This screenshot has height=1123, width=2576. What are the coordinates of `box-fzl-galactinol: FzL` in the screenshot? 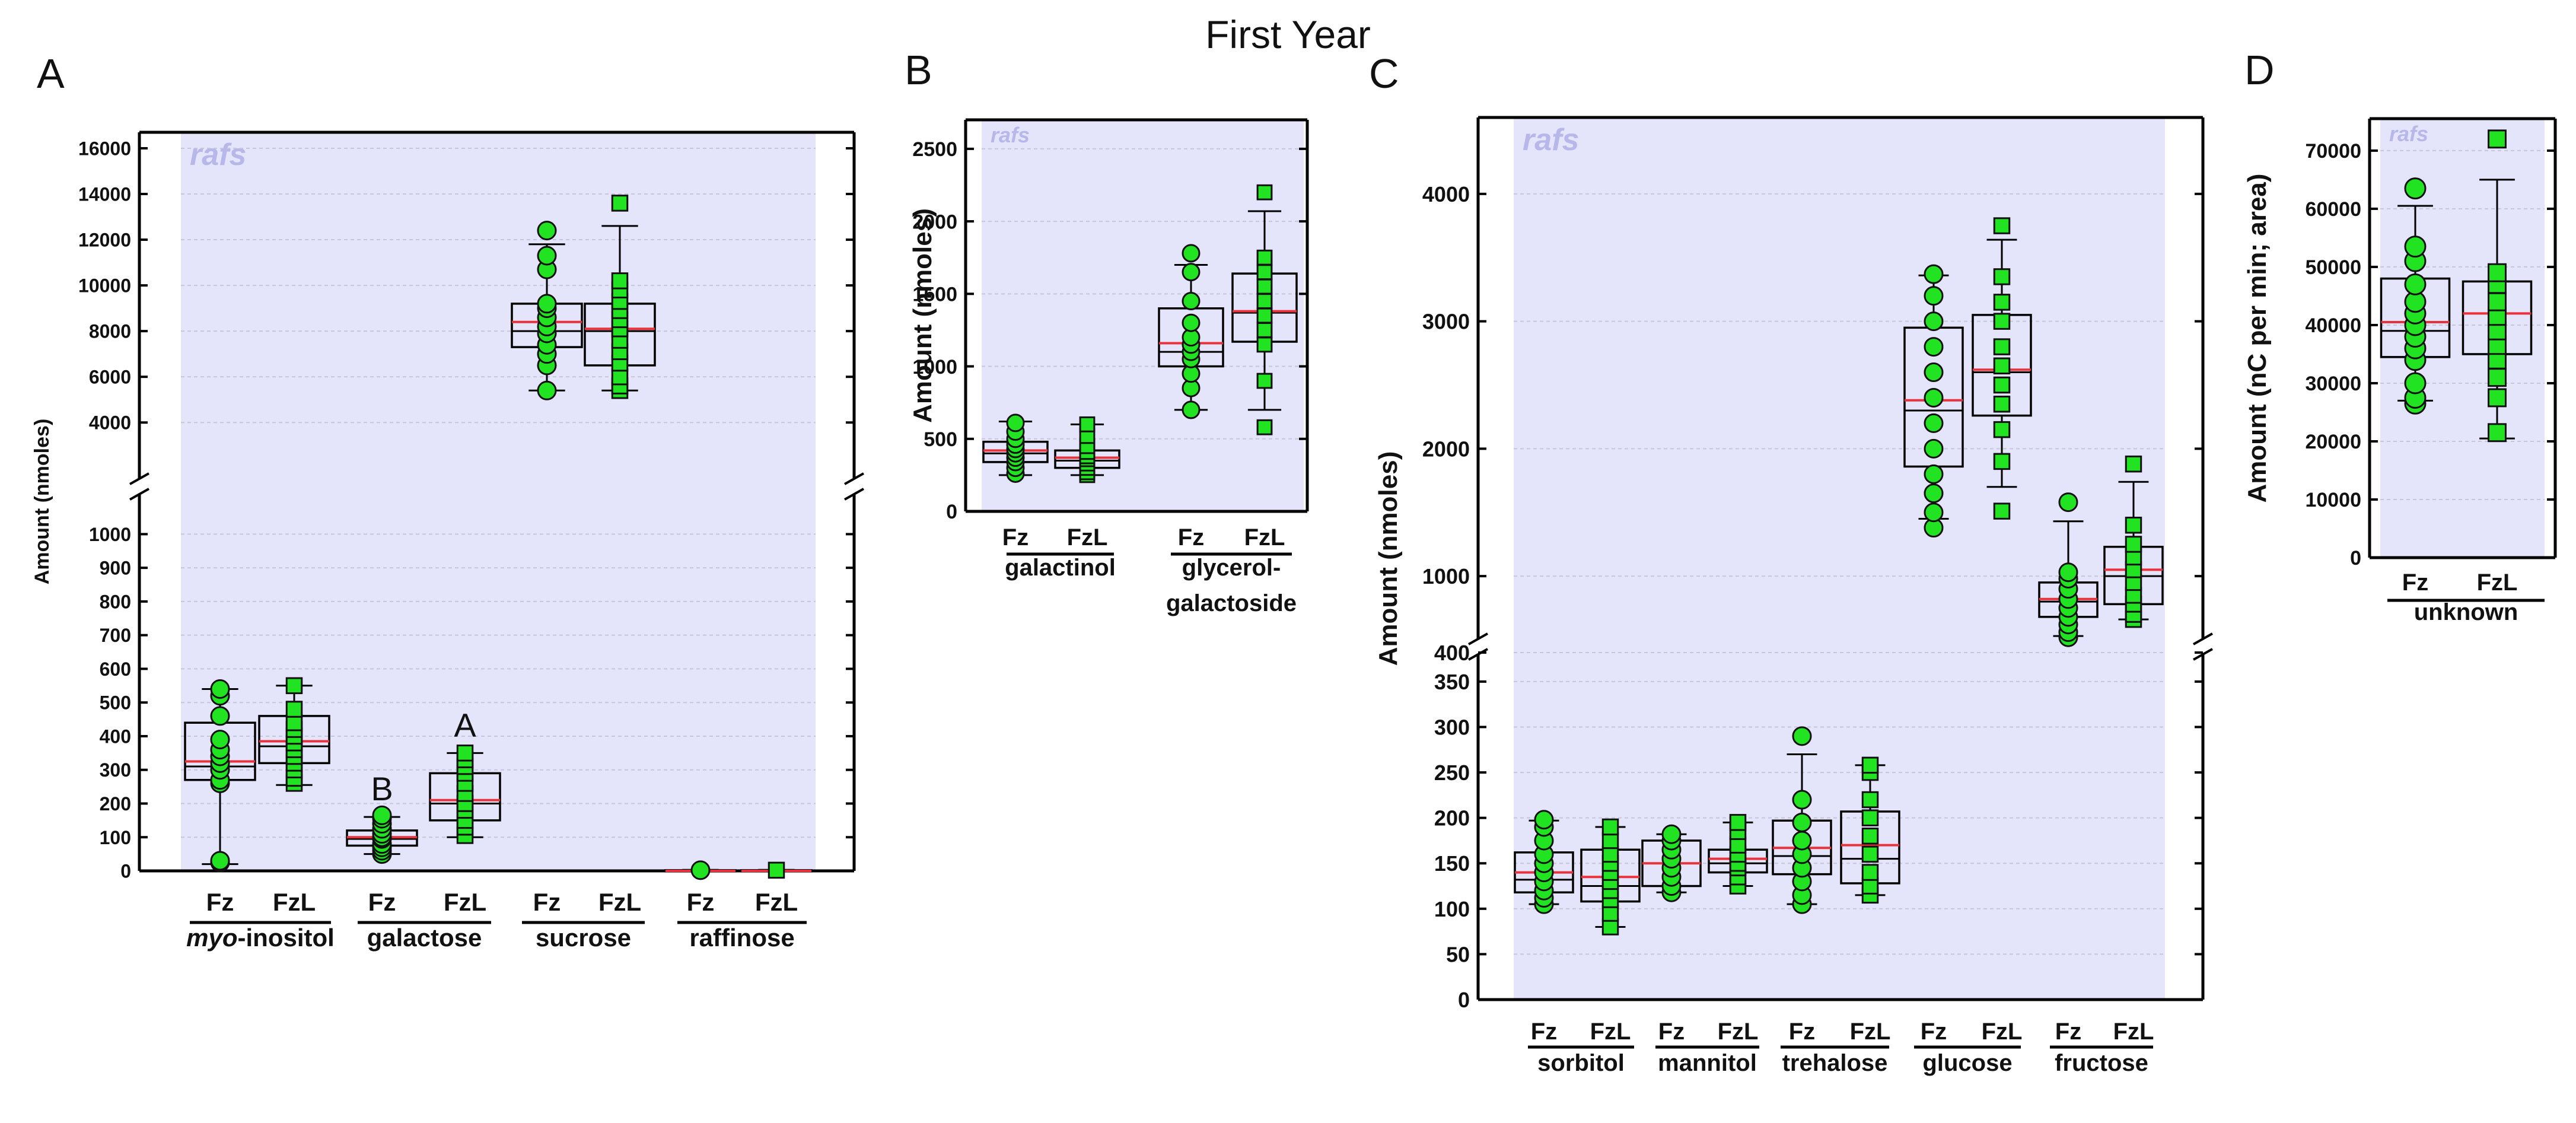 It's located at (1087, 483).